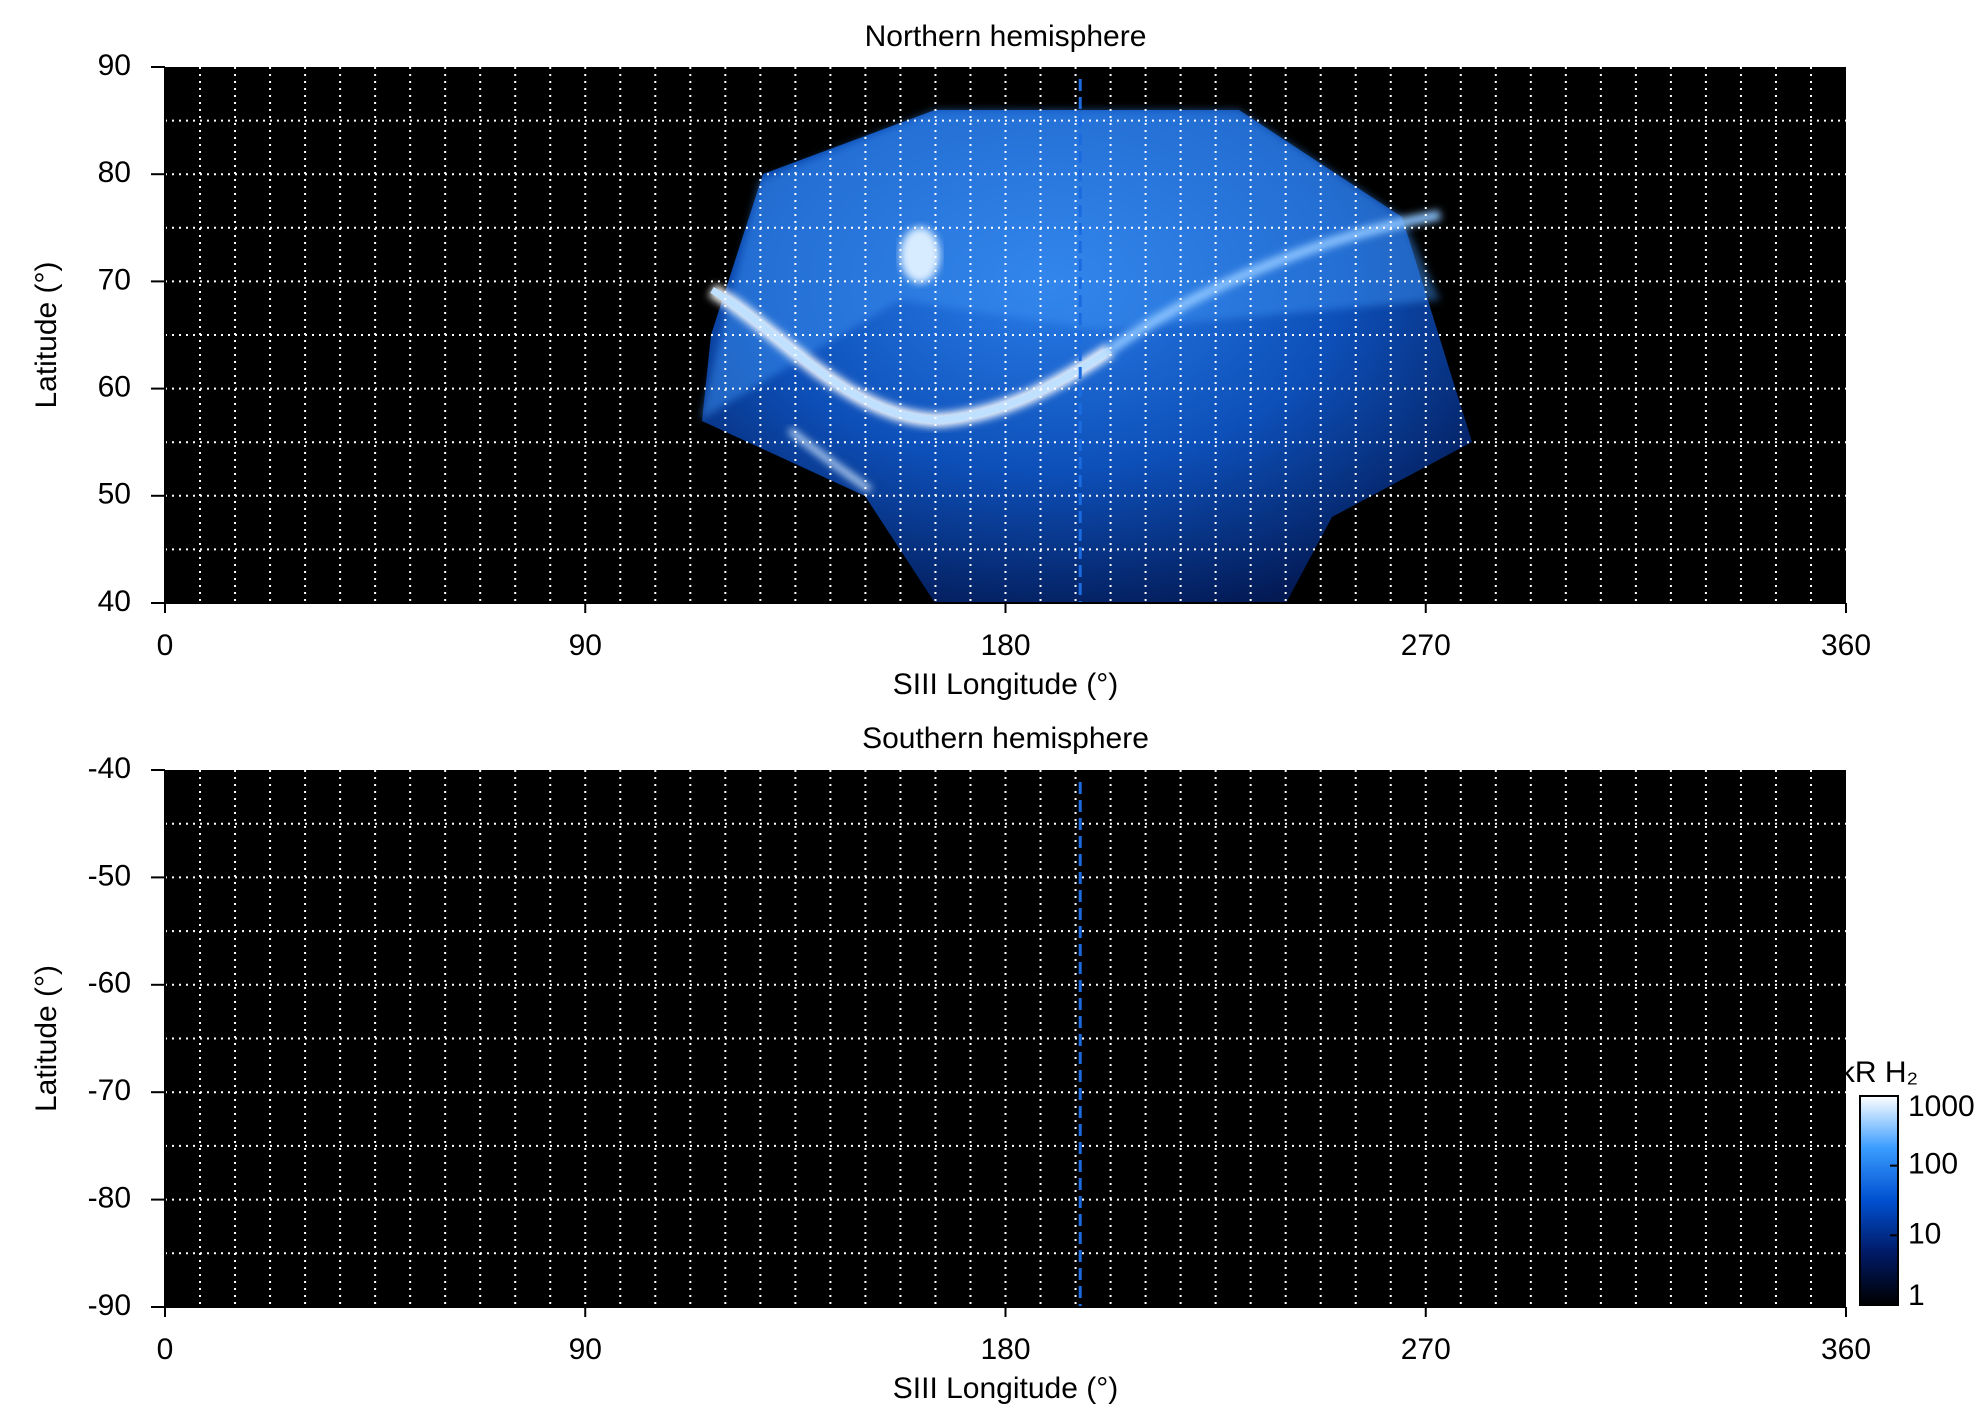 This screenshot has width=1983, height=1428. I want to click on y-tick-label: -60, so click(109, 983).